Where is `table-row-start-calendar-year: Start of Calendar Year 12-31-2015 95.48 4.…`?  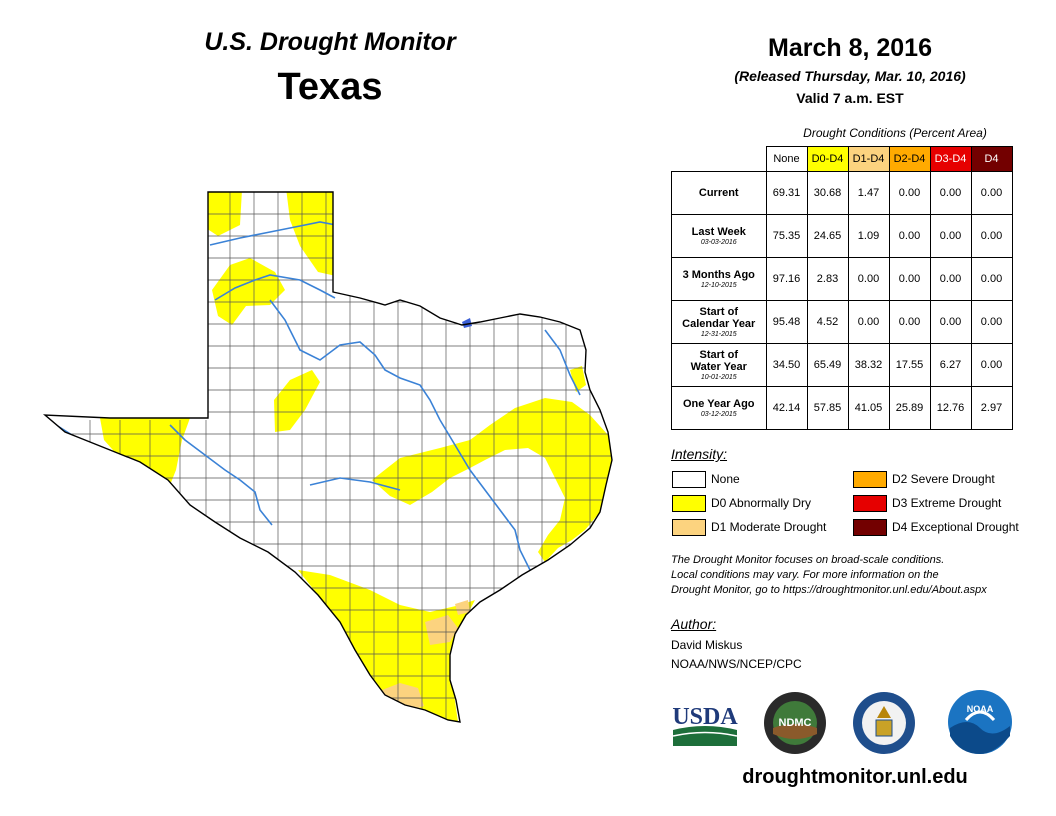
table-row-start-calendar-year: Start of Calendar Year 12-31-2015 95.48 4.… is located at coordinates (842, 322).